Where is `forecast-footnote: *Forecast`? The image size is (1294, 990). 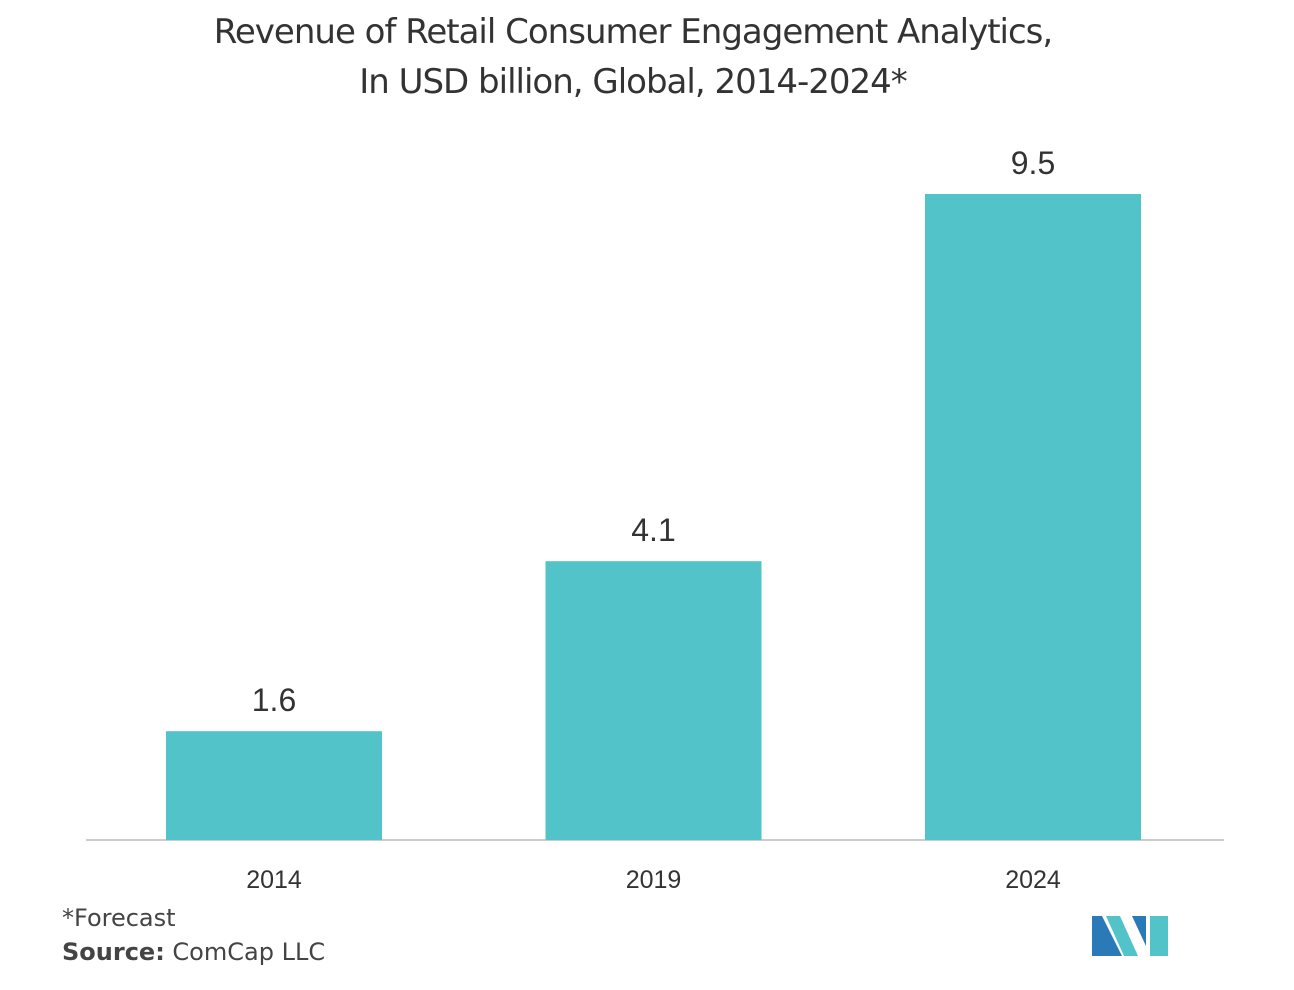
forecast-footnote: *Forecast is located at coordinates (119, 918).